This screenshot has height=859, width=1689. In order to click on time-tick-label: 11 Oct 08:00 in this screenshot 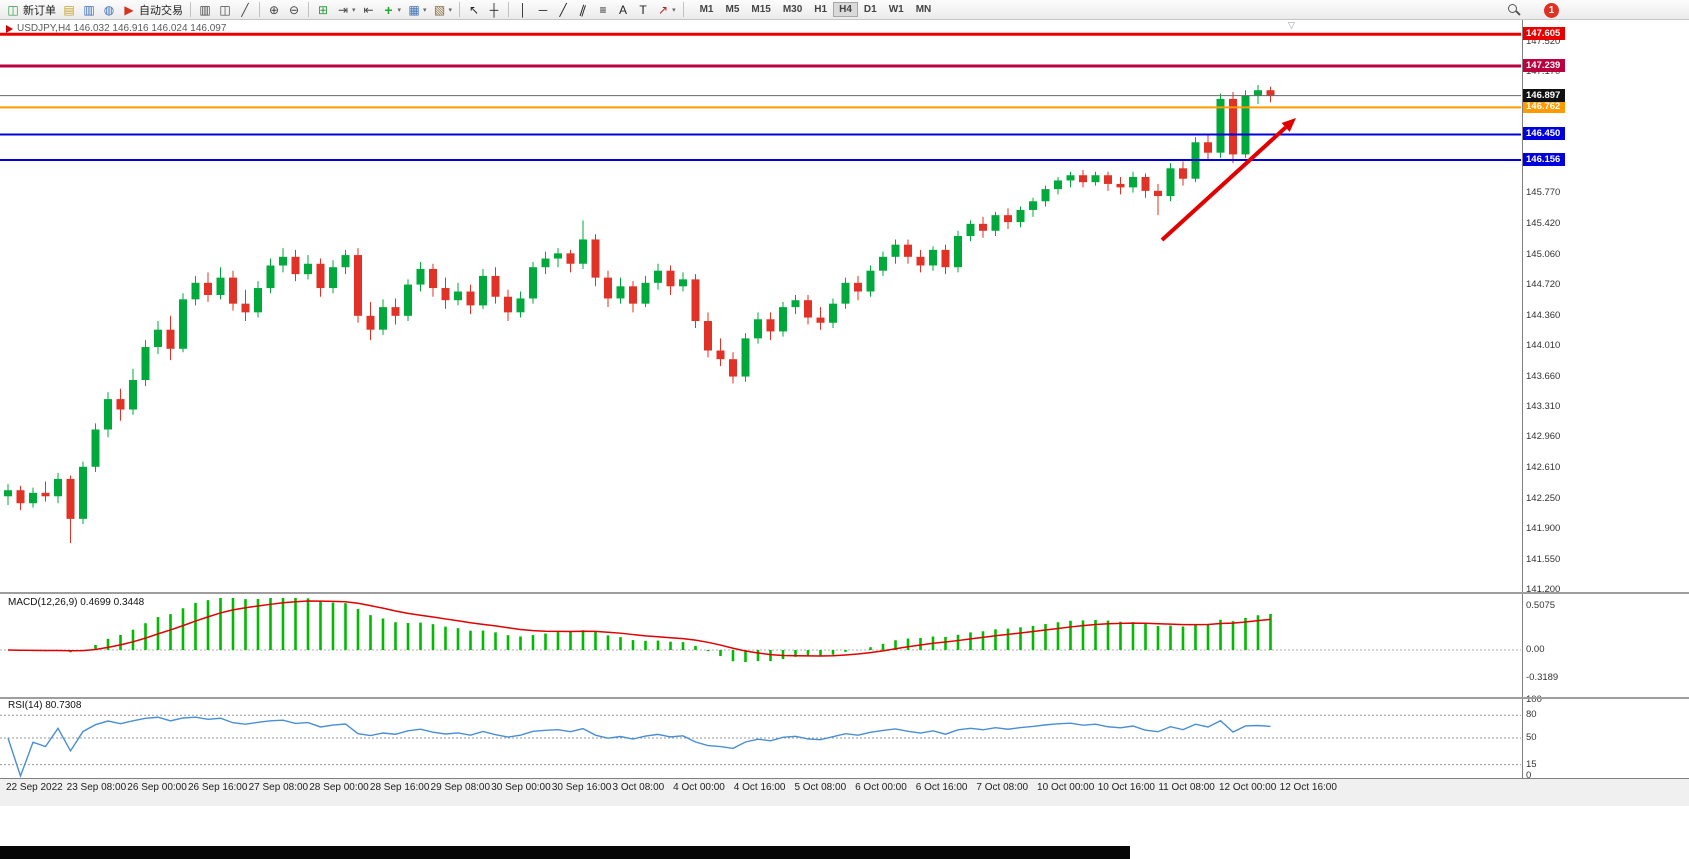, I will do `click(1186, 787)`.